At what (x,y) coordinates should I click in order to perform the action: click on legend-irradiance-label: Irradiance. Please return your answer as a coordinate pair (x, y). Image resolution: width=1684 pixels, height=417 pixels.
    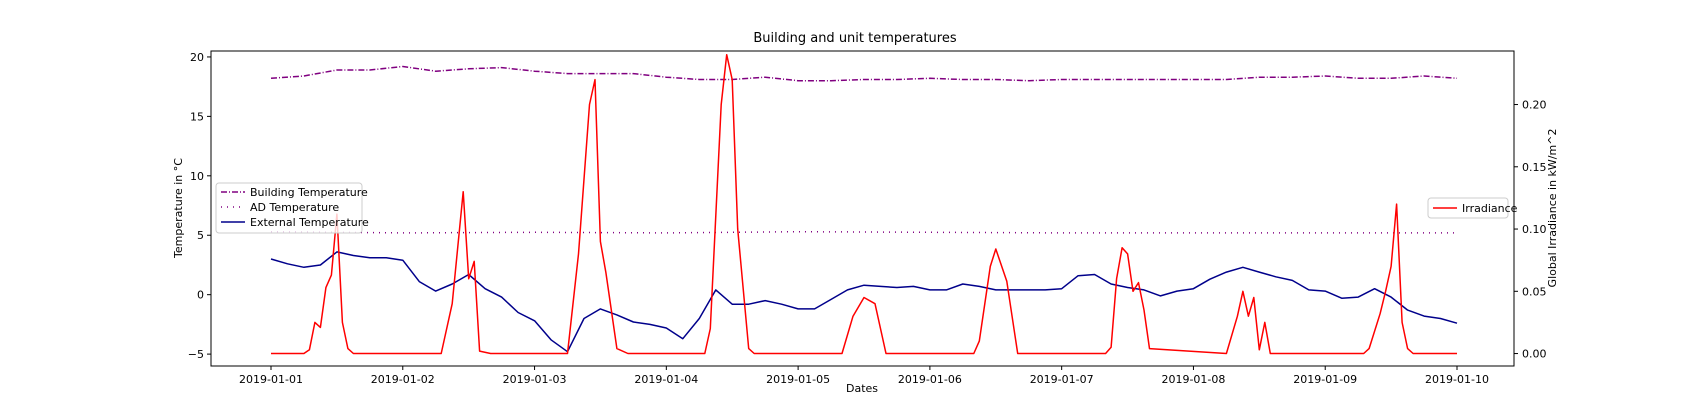
    Looking at the image, I should click on (1490, 208).